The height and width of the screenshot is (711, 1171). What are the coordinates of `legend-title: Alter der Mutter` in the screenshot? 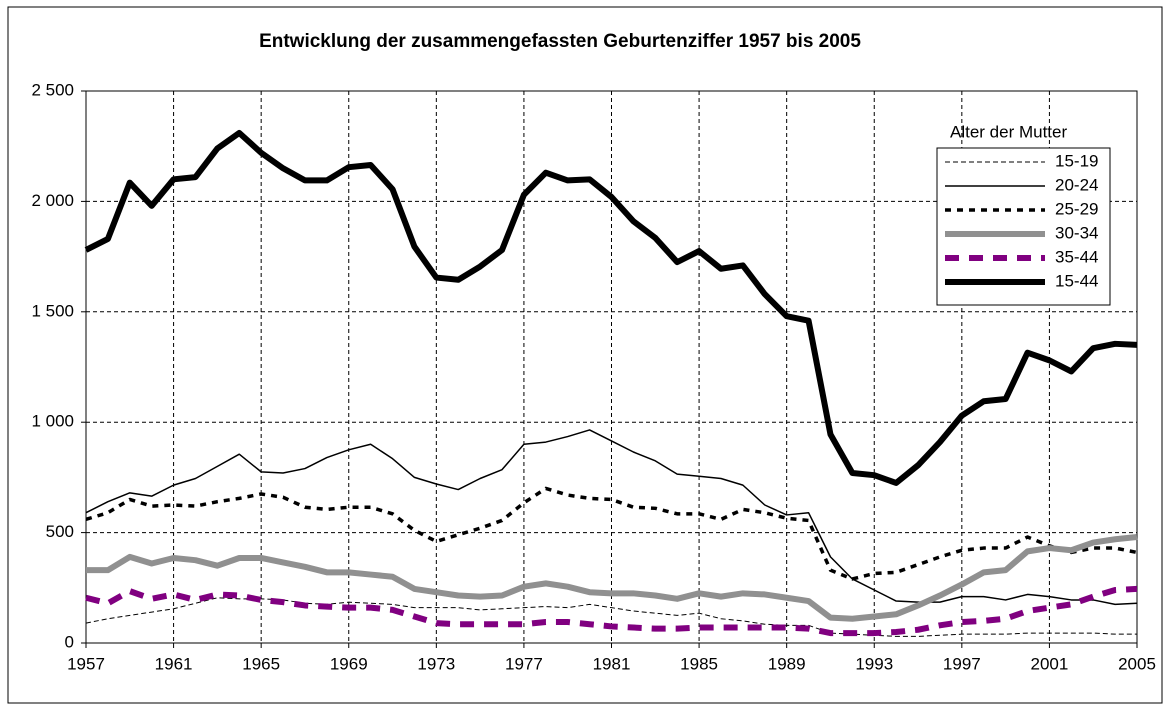 It's located at (1008, 131).